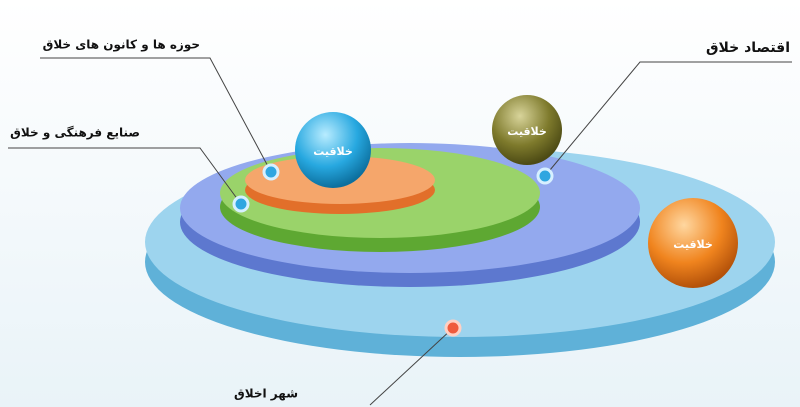  I want to click on label: شهر اخلاق, so click(266, 394).